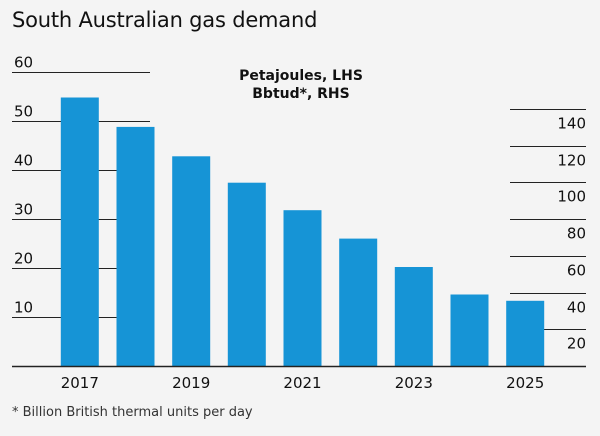 The height and width of the screenshot is (436, 600). I want to click on bar-2022, so click(358, 302).